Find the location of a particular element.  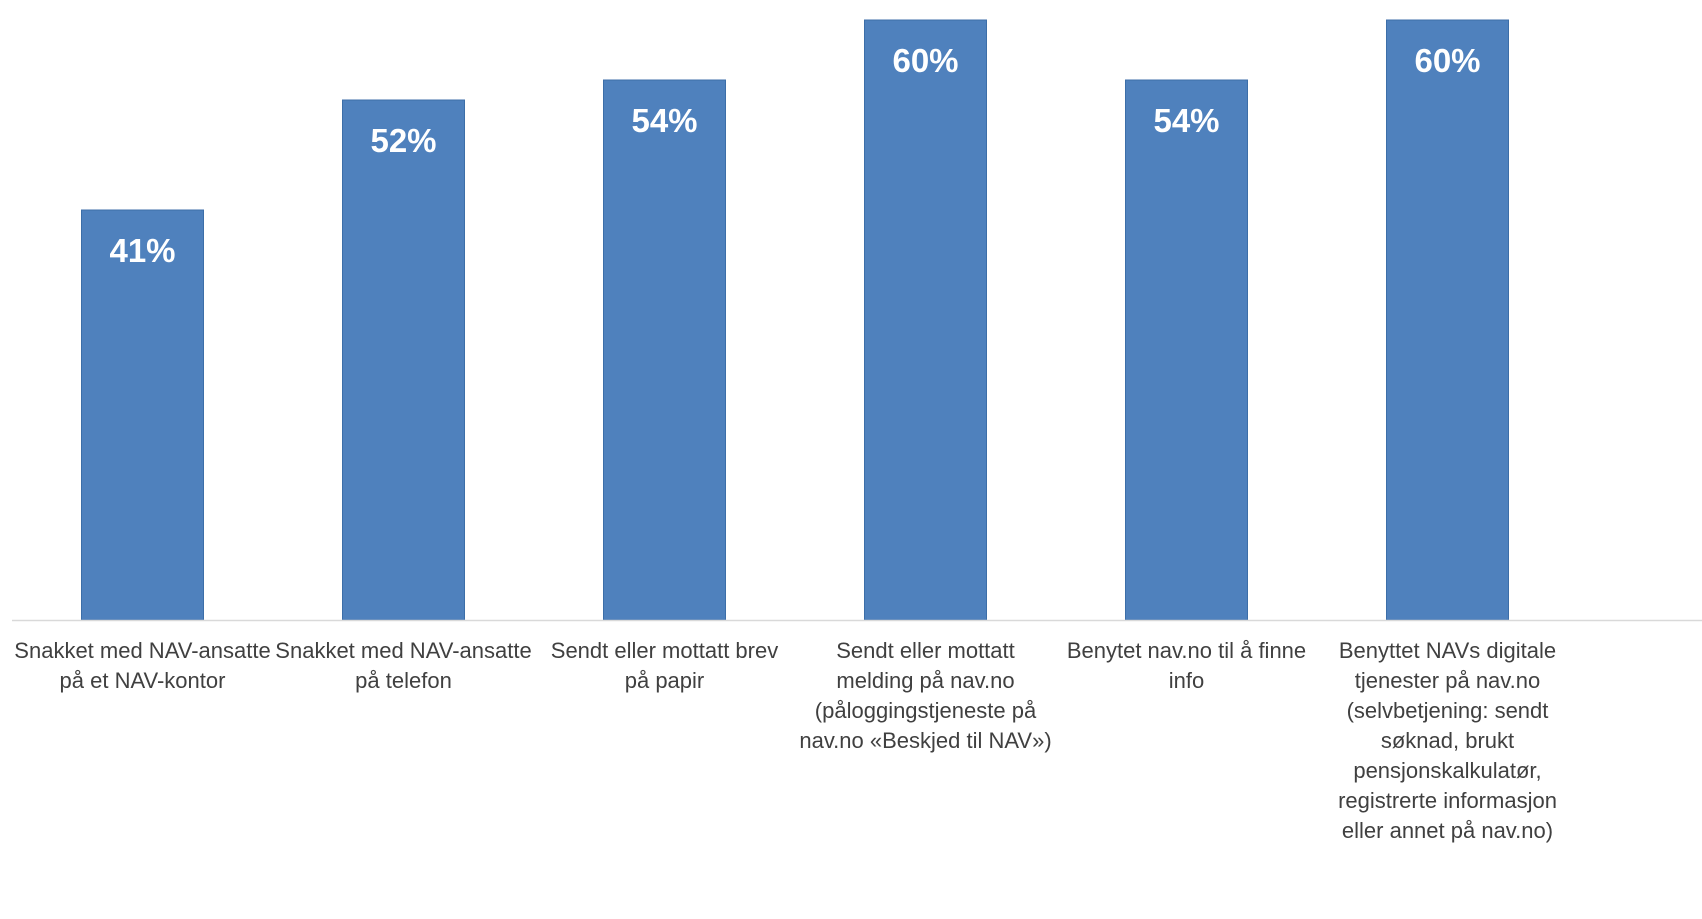

value-label-6: 60% is located at coordinates (1447, 60).